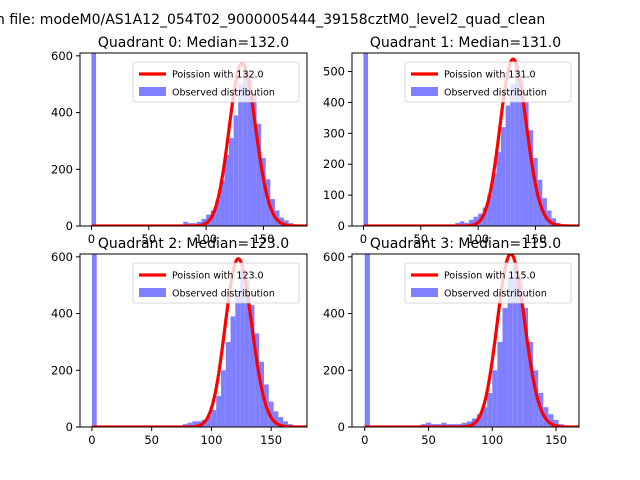 The width and height of the screenshot is (640, 480). I want to click on legend: Poission with 115.0 Observed distribution, so click(488, 283).